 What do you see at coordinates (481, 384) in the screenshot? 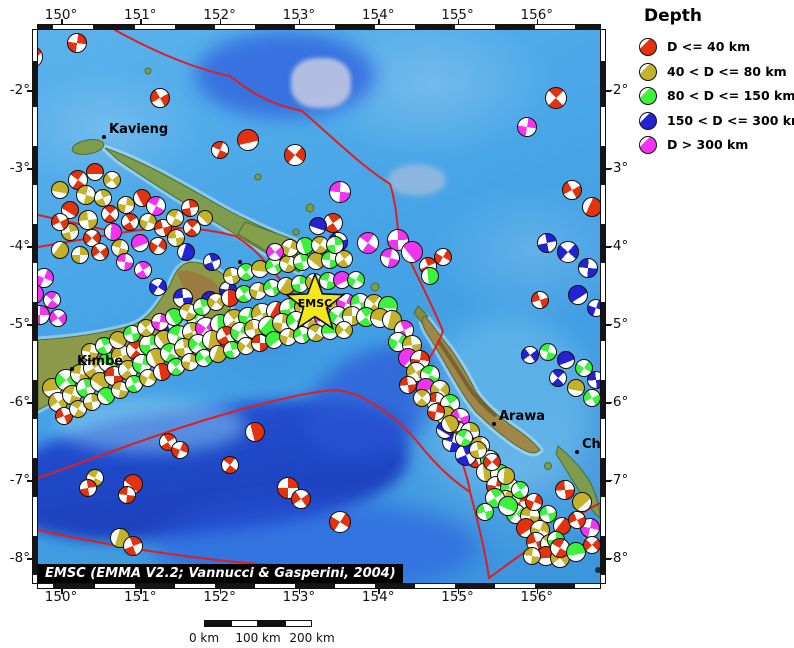
I see `bougainville-island` at bounding box center [481, 384].